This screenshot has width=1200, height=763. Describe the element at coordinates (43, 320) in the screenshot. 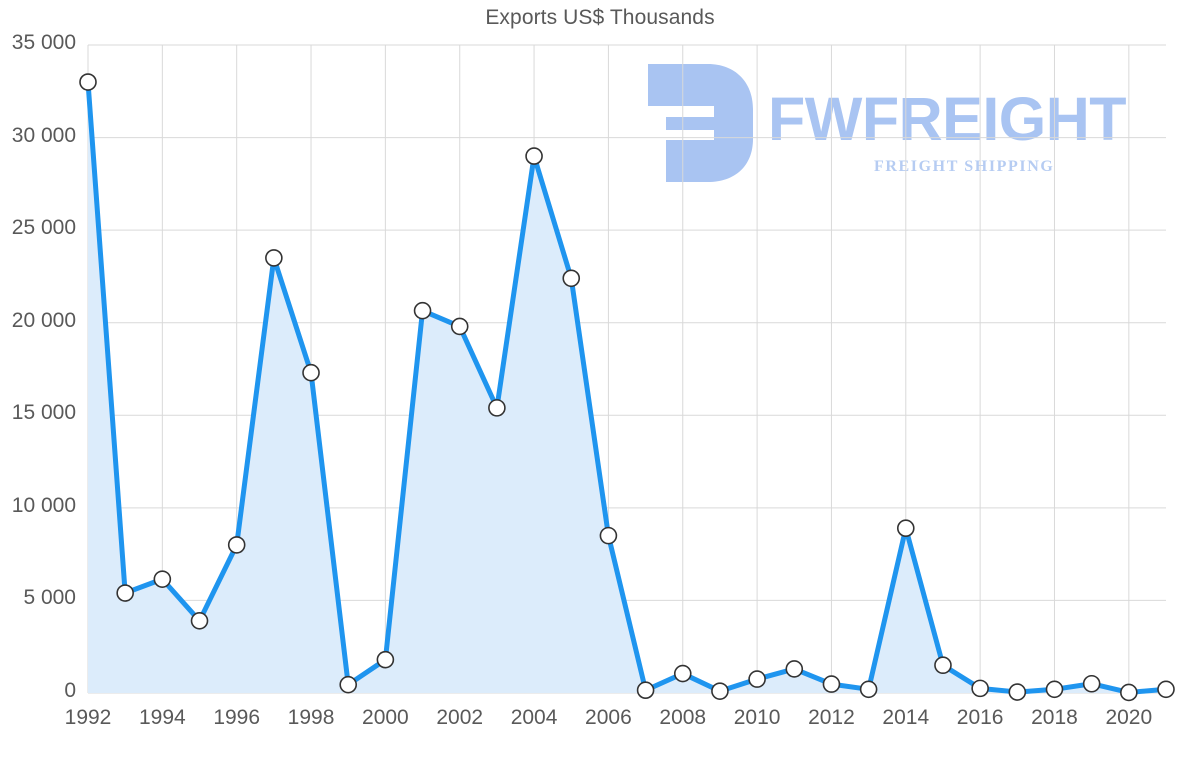

I see `y-axis-tick-label: 20 000` at that location.